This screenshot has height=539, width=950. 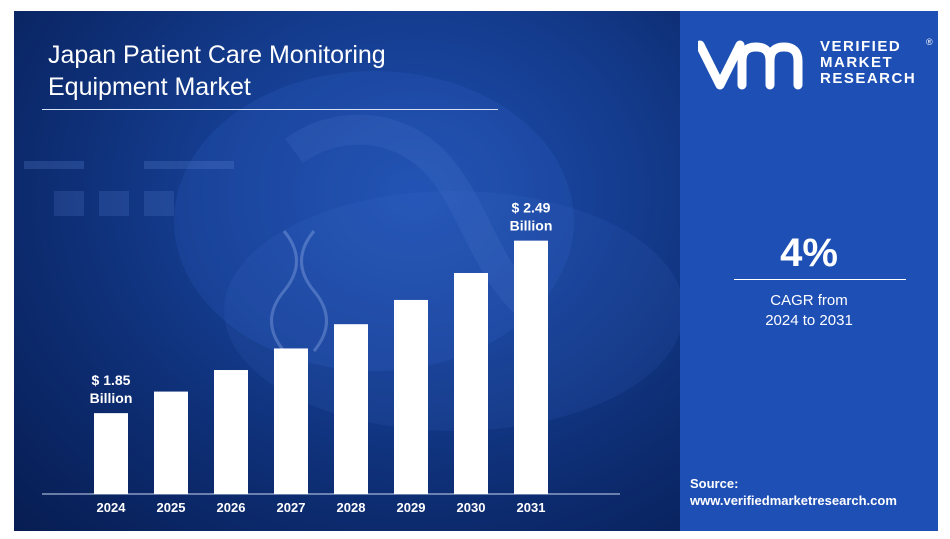 I want to click on bar-2031, so click(x=531, y=367).